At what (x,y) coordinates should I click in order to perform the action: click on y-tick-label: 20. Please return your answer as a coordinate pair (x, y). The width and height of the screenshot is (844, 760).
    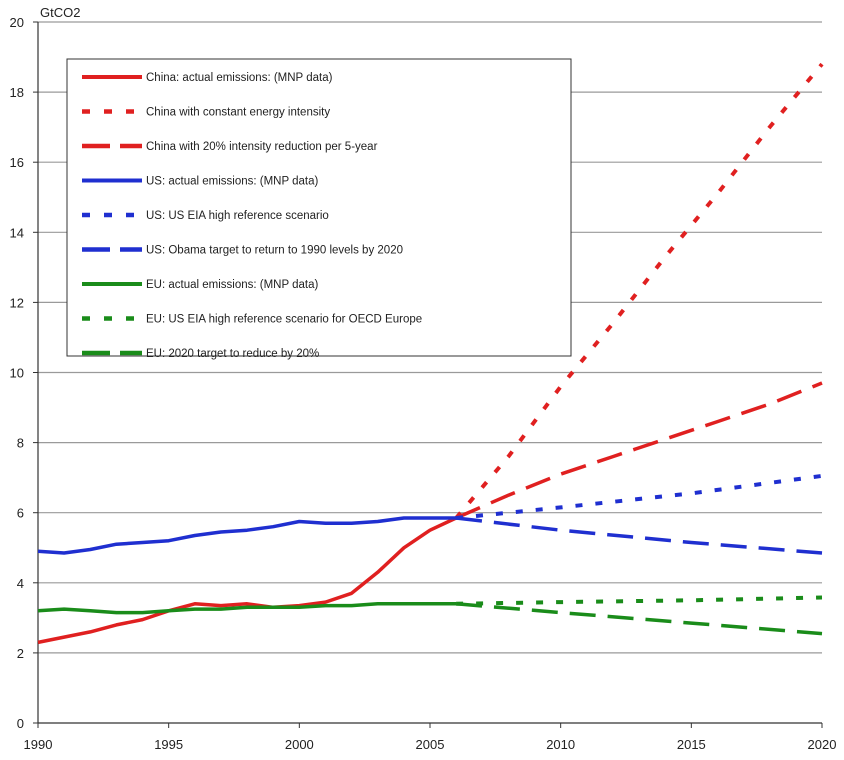
    Looking at the image, I should click on (17, 22).